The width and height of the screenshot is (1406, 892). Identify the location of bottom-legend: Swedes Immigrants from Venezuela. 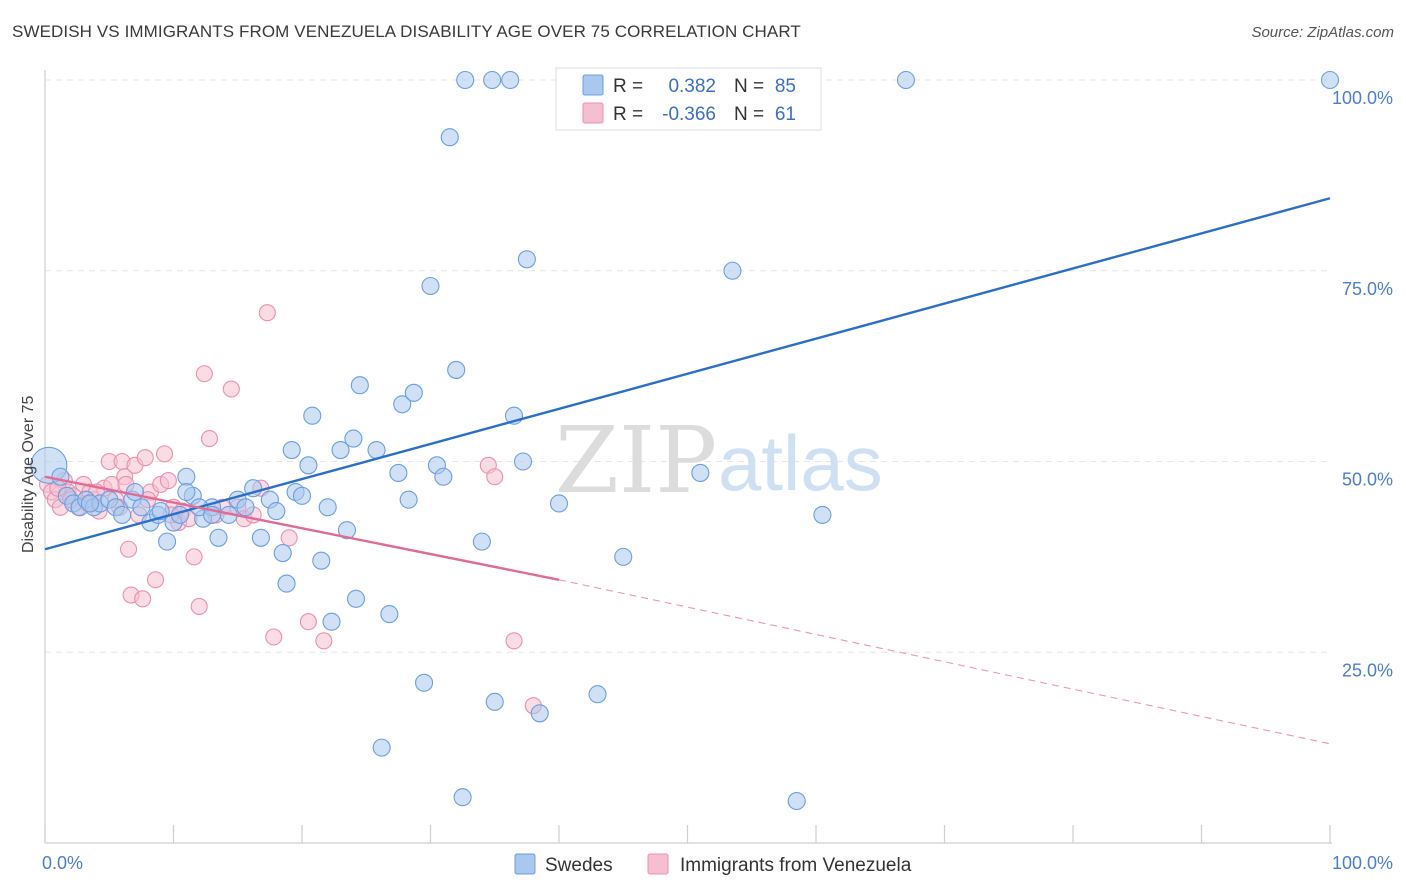
(713, 864).